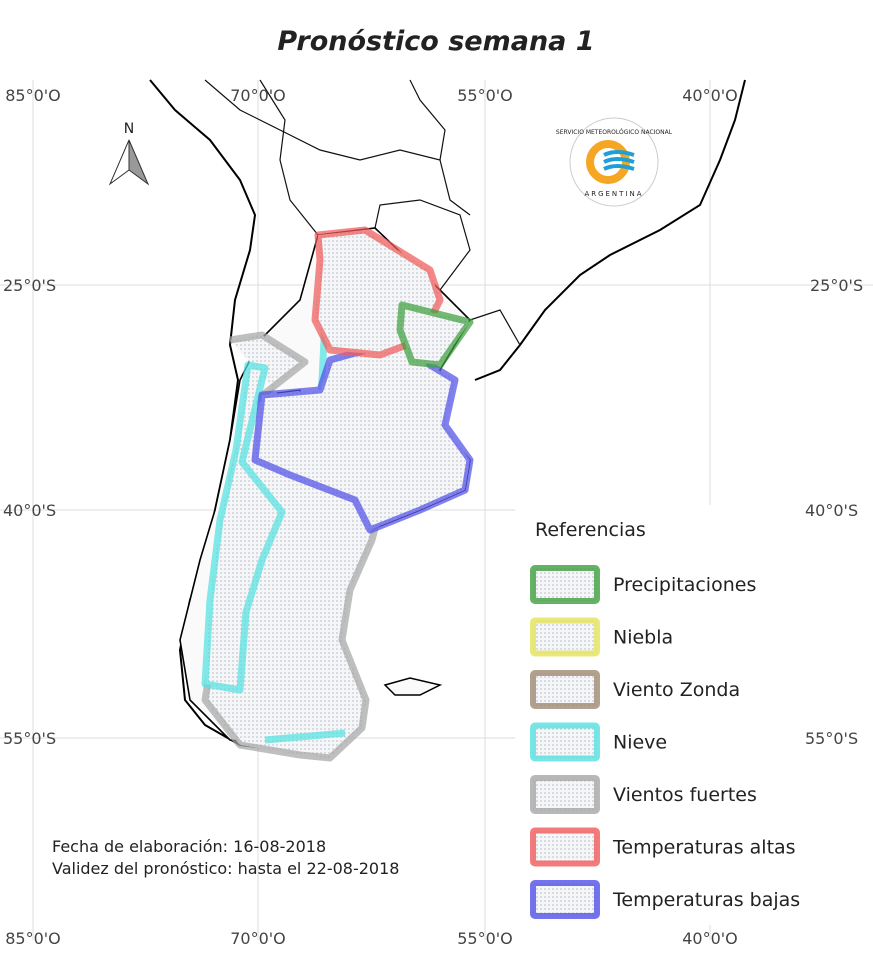 The image size is (873, 960). Describe the element at coordinates (129, 129) in the screenshot. I see `north-label: N` at that location.